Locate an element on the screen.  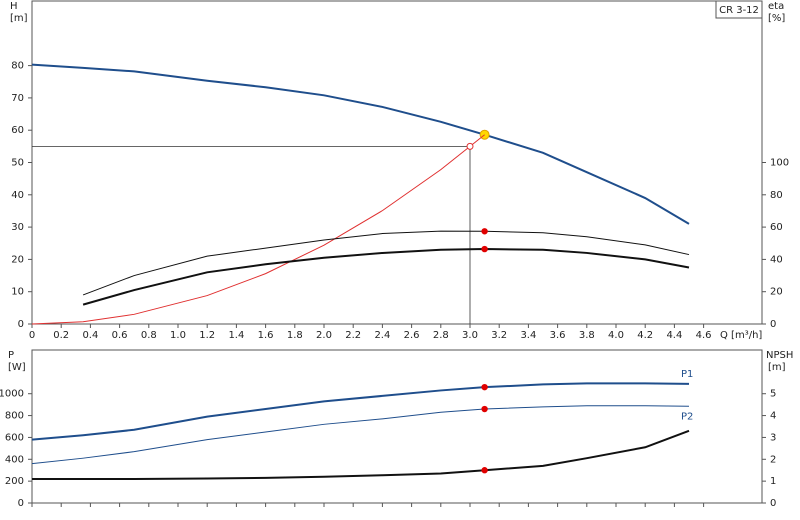
y-unit: [W] is located at coordinates (17, 367).